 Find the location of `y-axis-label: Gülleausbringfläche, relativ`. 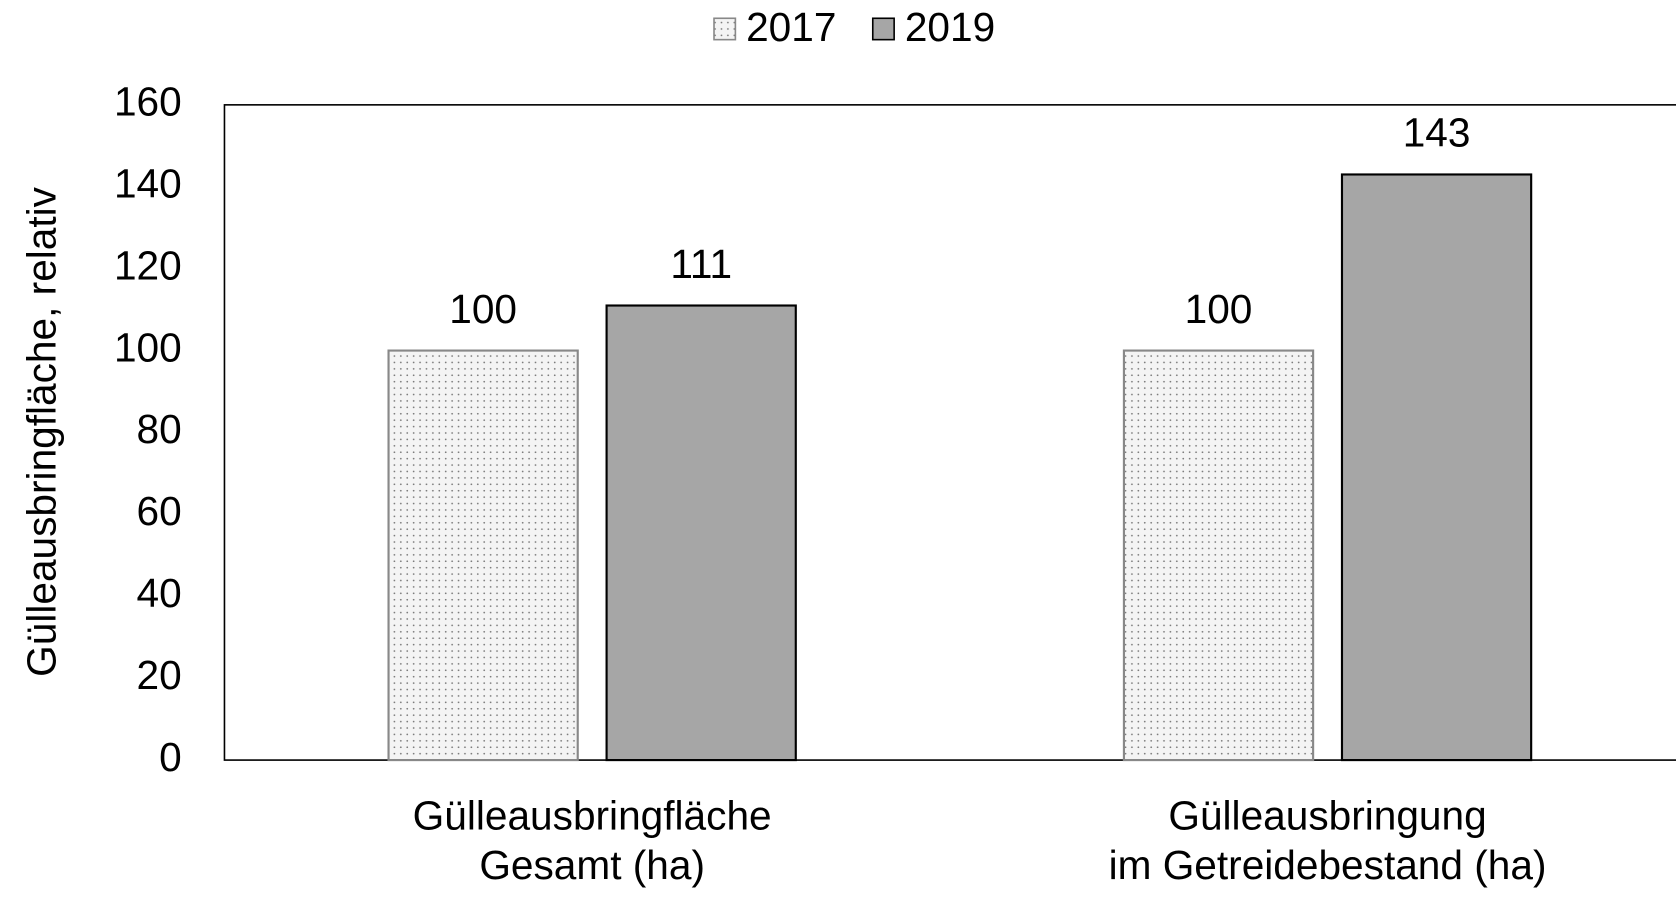

y-axis-label: Gülleausbringfläche, relativ is located at coordinates (42, 431).